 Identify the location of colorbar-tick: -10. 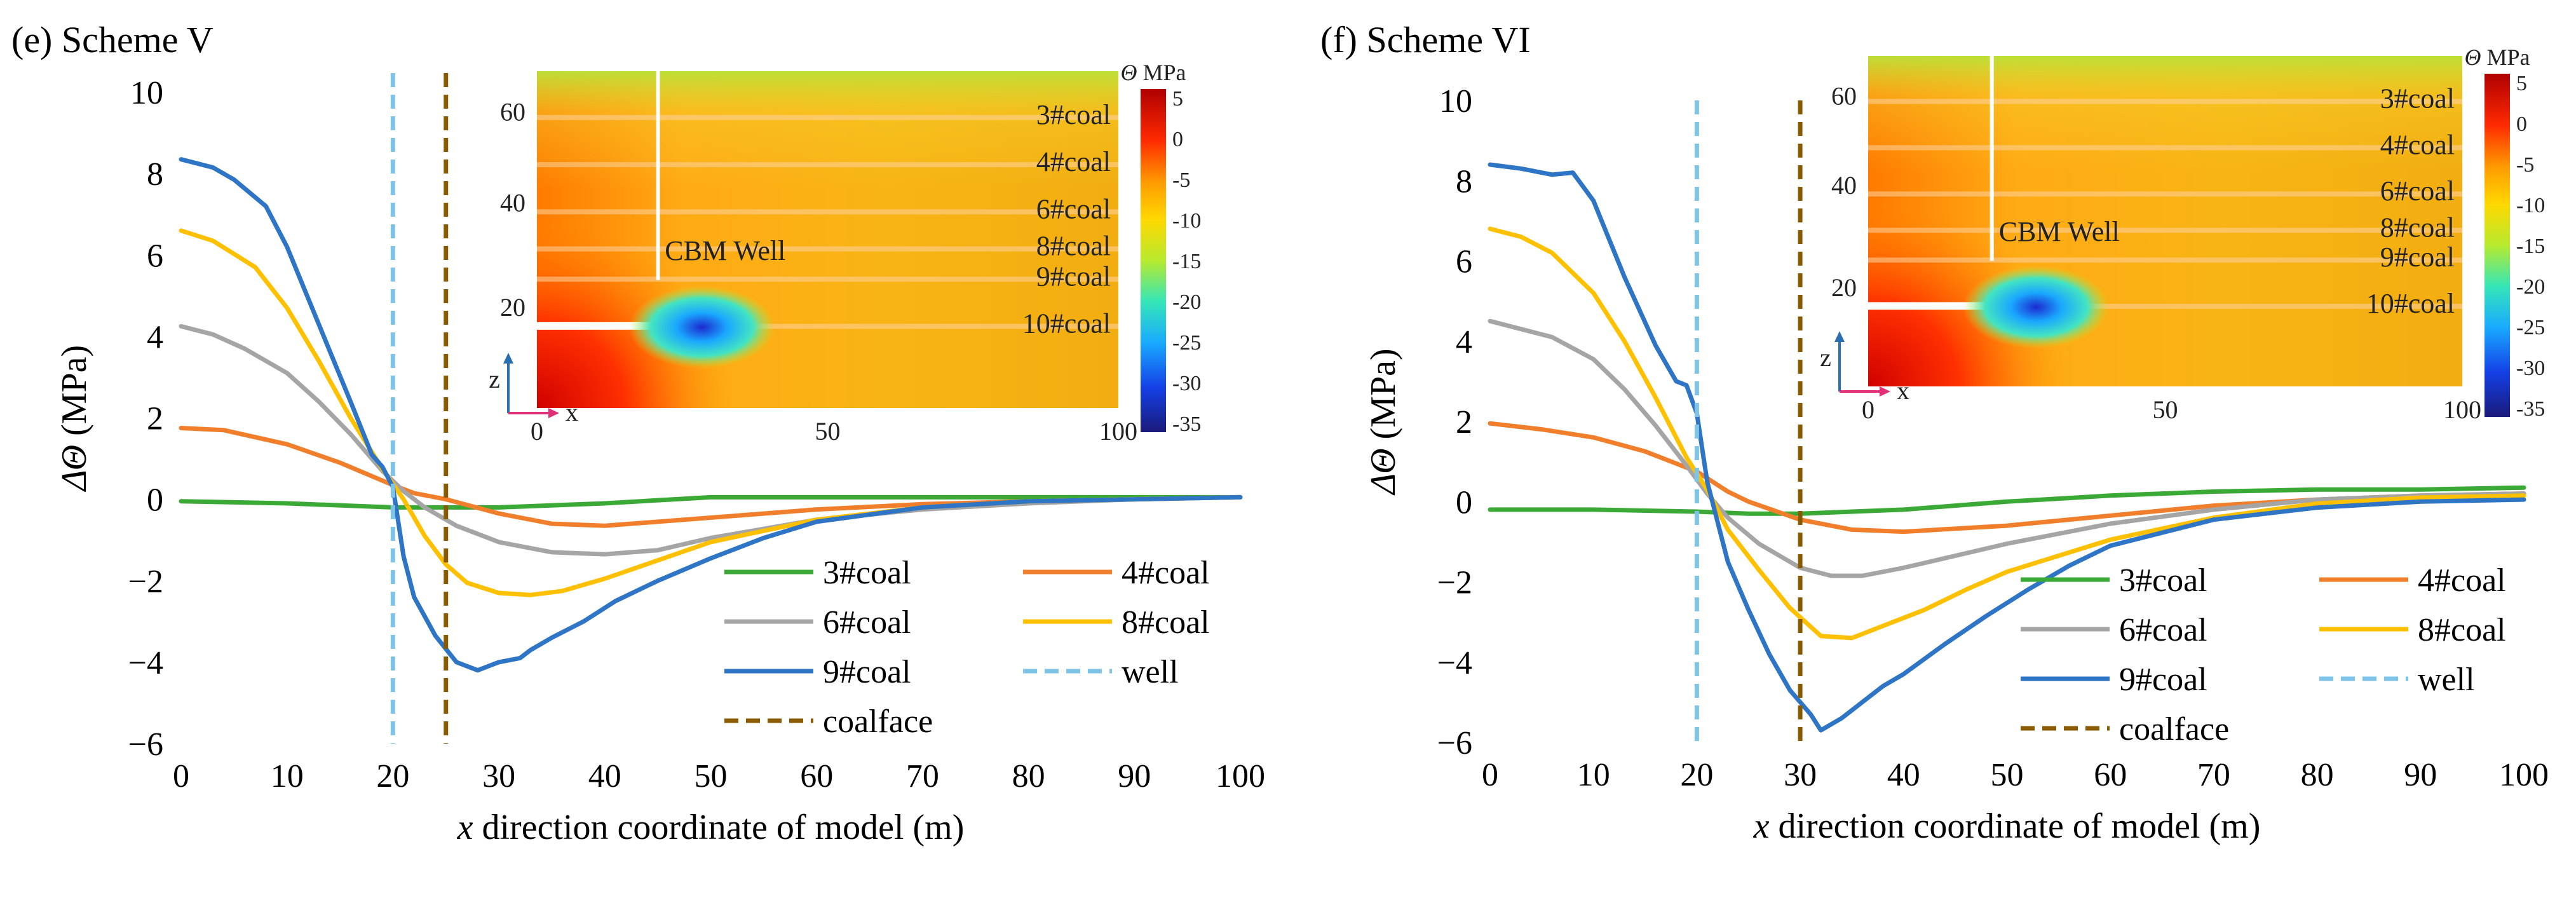
(2530, 206).